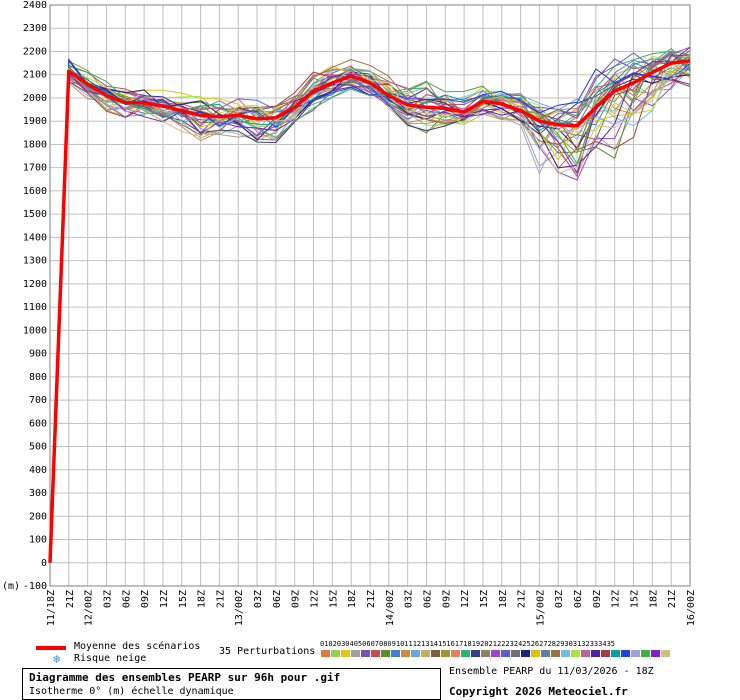 The height and width of the screenshot is (700, 740). I want to click on x-tick-label: 15/00Z, so click(540, 608).